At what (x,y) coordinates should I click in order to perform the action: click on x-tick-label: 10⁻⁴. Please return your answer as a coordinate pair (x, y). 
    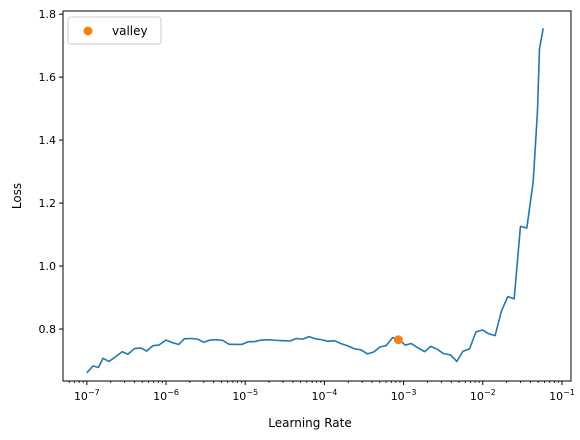
    Looking at the image, I should click on (325, 395).